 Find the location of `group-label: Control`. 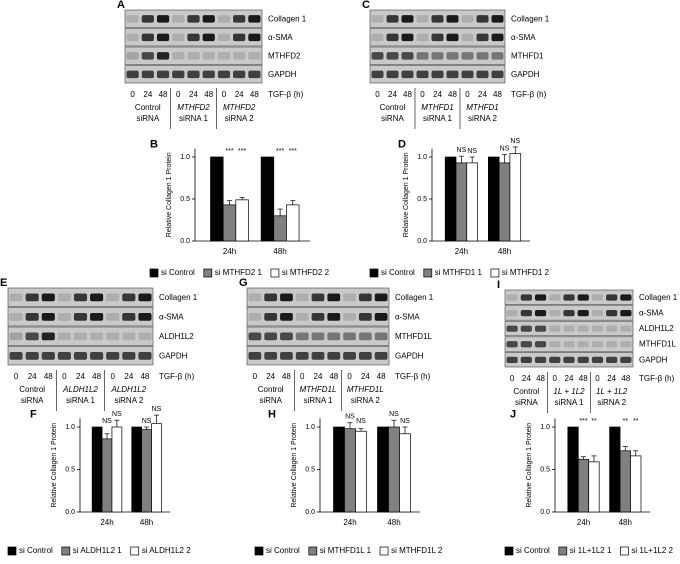

group-label: Control is located at coordinates (526, 391).